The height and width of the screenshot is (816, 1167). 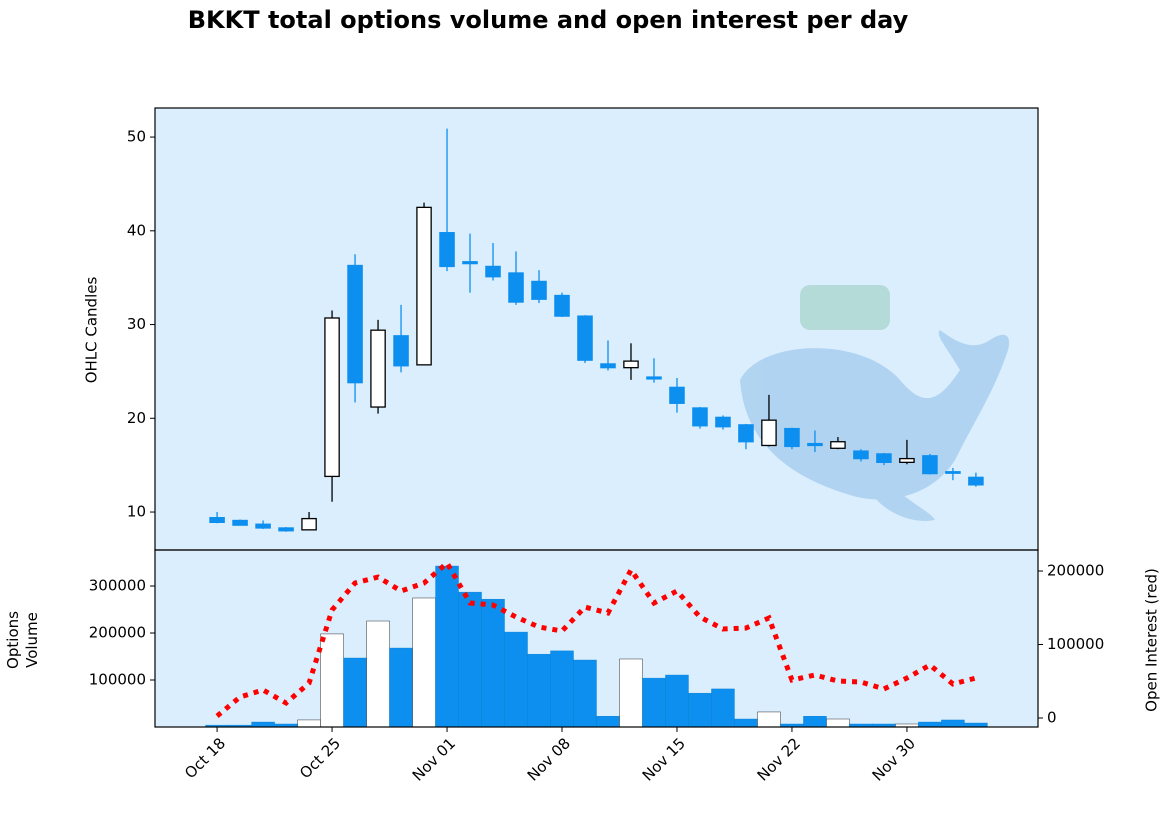 What do you see at coordinates (875, 403) in the screenshot?
I see `whale-logo` at bounding box center [875, 403].